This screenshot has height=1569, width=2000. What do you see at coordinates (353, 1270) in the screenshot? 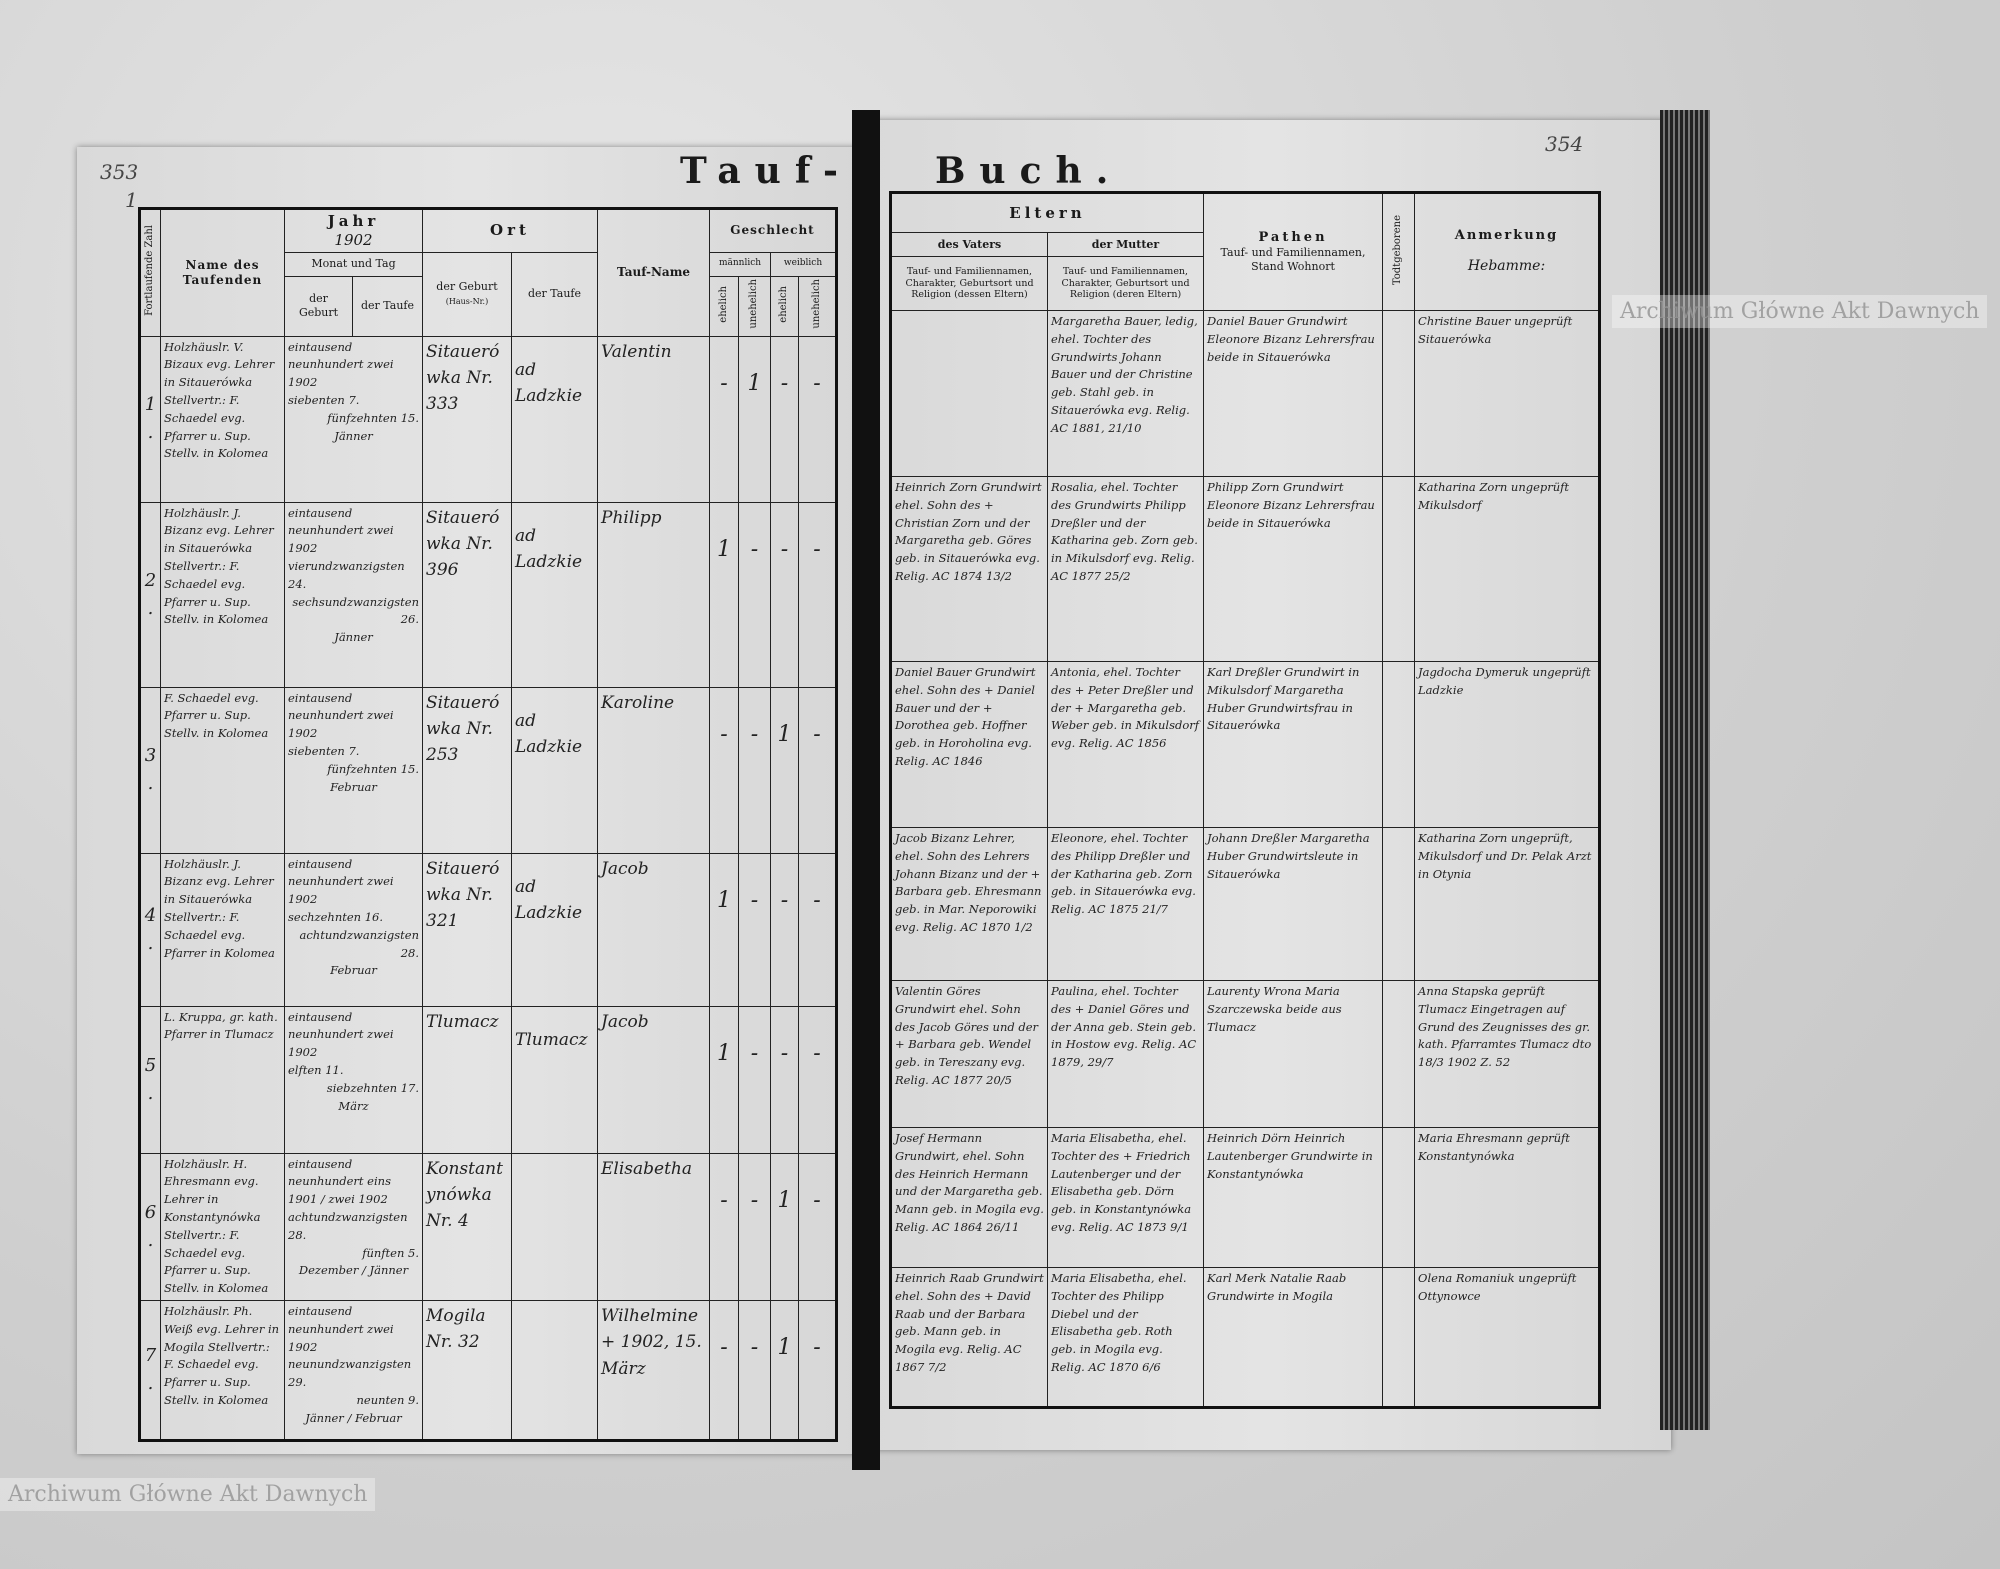
I see `month: Dezember / Jänner` at bounding box center [353, 1270].